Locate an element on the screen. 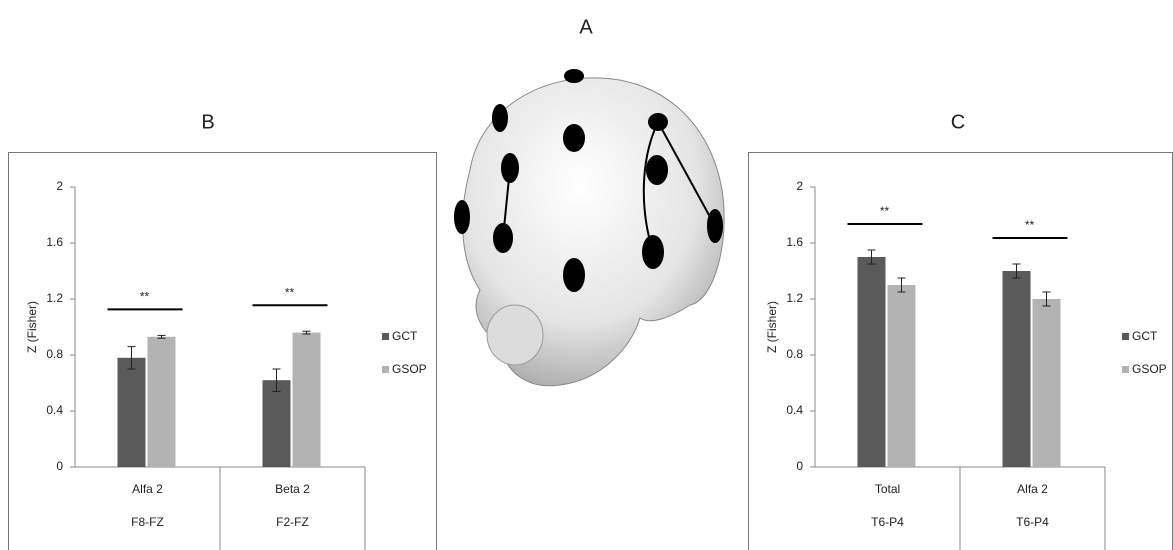 Image resolution: width=1173 pixels, height=550 pixels. panel-title: C is located at coordinates (958, 122).